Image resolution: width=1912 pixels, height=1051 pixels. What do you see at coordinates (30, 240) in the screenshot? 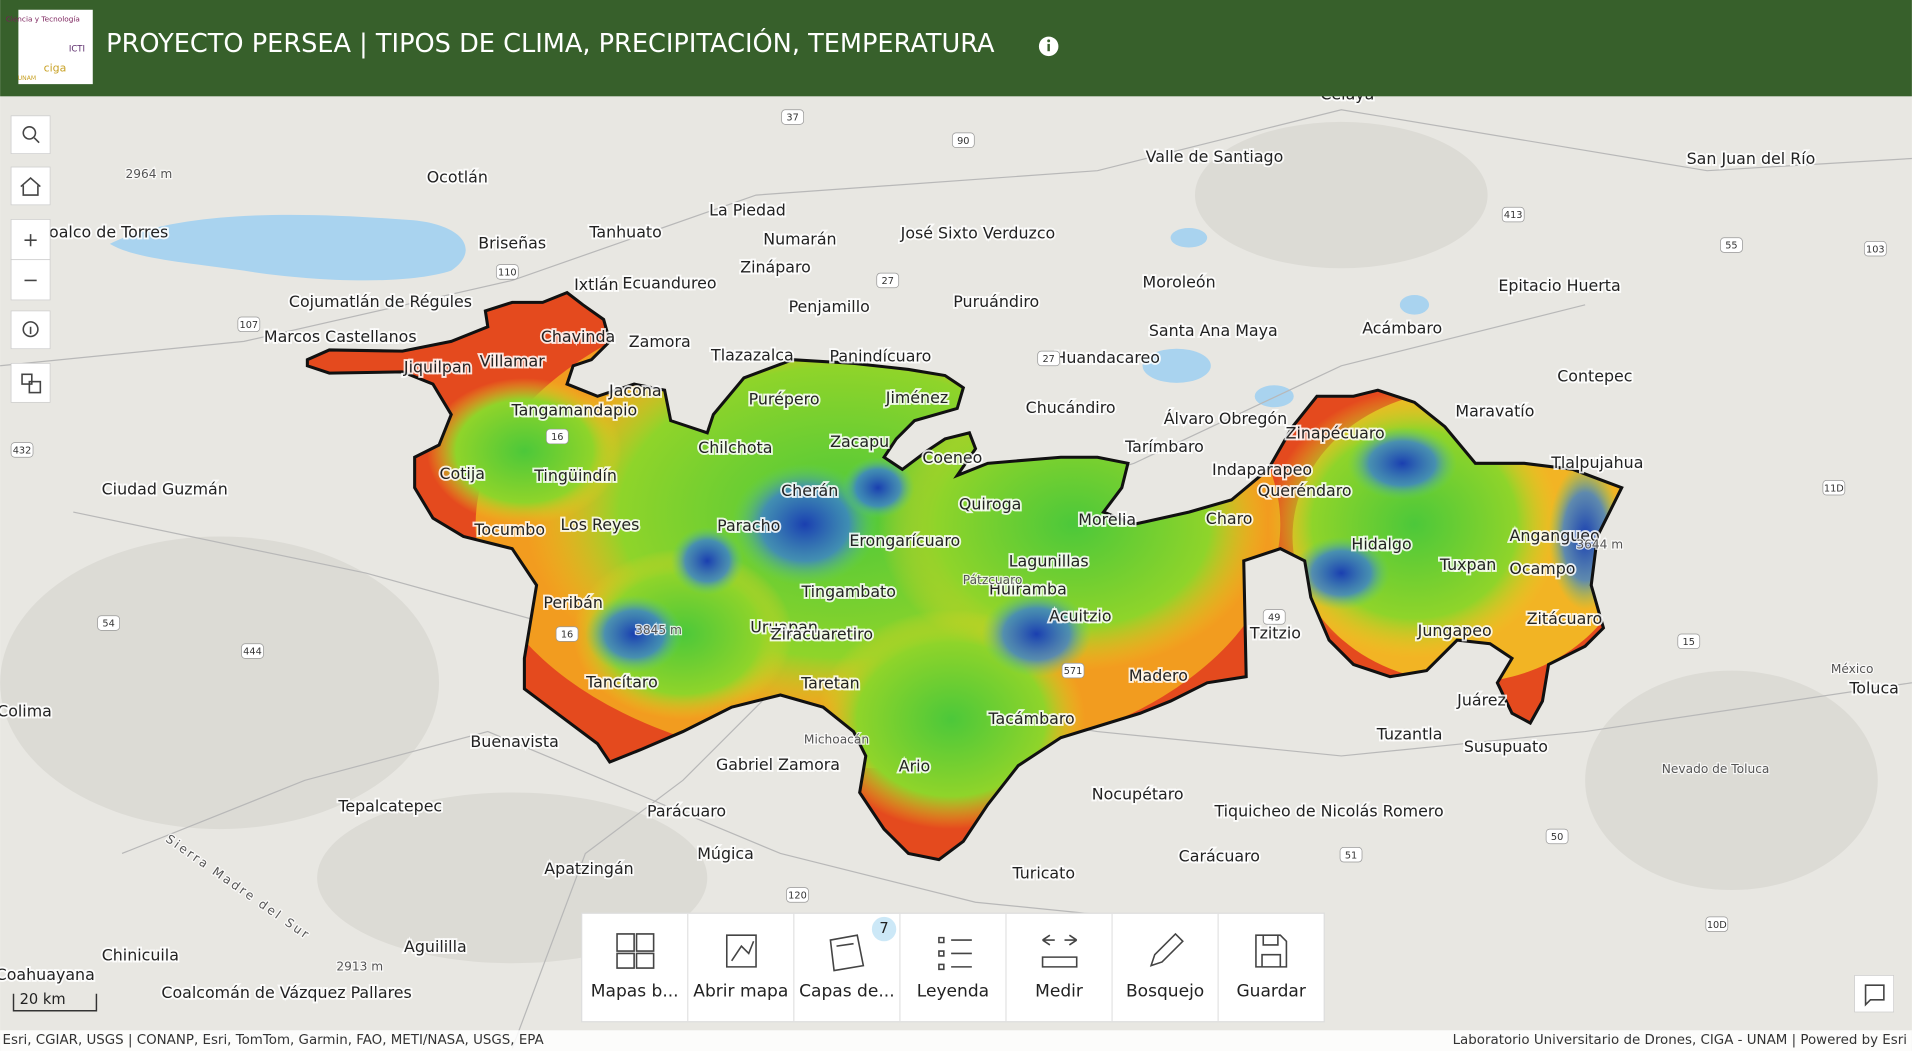
I see `zoom-in-button` at bounding box center [30, 240].